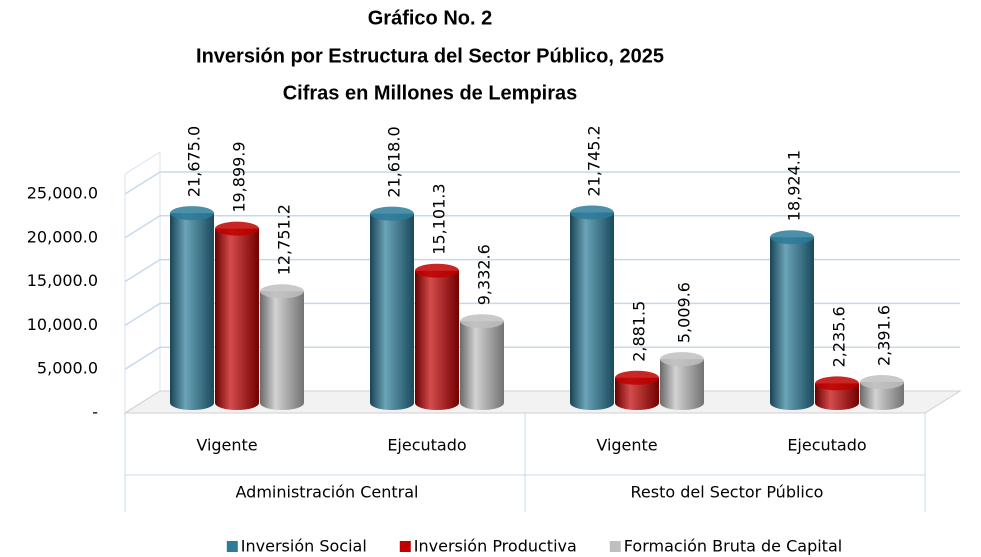  What do you see at coordinates (62, 280) in the screenshot?
I see `y-tick-label: 15,000.0` at bounding box center [62, 280].